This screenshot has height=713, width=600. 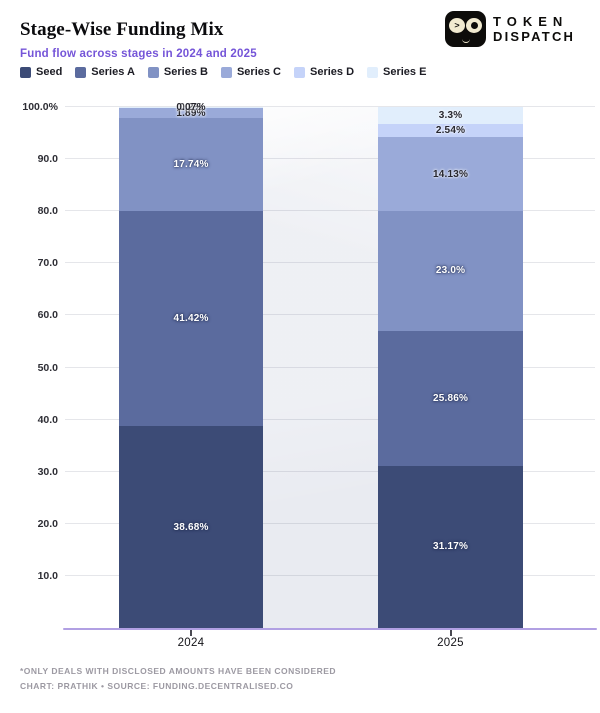 I want to click on legend-label: Series A, so click(x=113, y=72).